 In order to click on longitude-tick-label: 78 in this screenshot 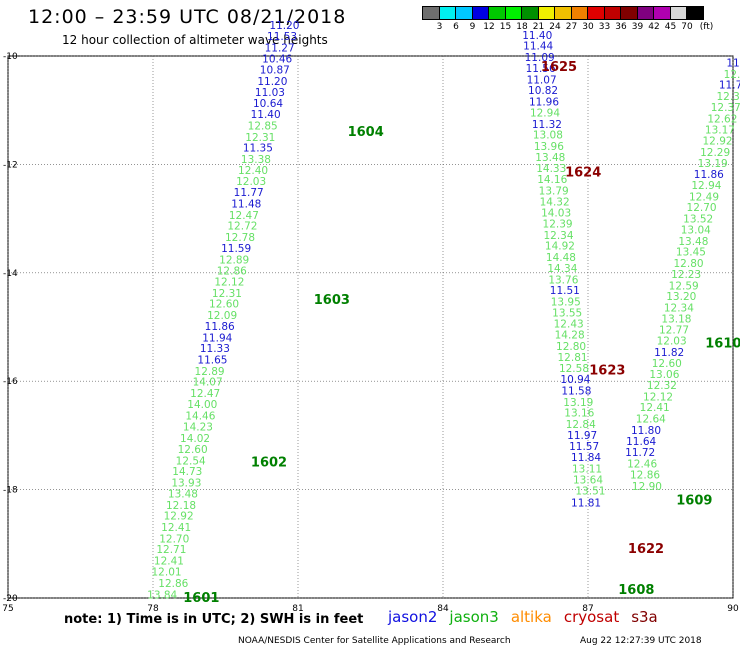, I will do `click(153, 609)`.